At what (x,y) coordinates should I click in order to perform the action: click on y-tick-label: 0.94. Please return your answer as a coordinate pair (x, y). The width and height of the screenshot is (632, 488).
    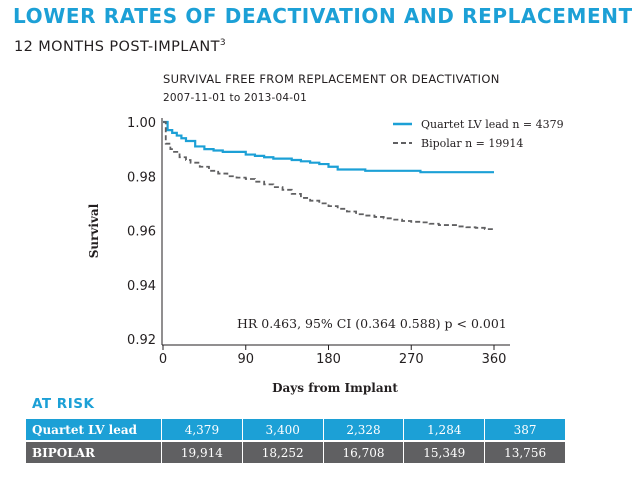
    Looking at the image, I should click on (141, 286).